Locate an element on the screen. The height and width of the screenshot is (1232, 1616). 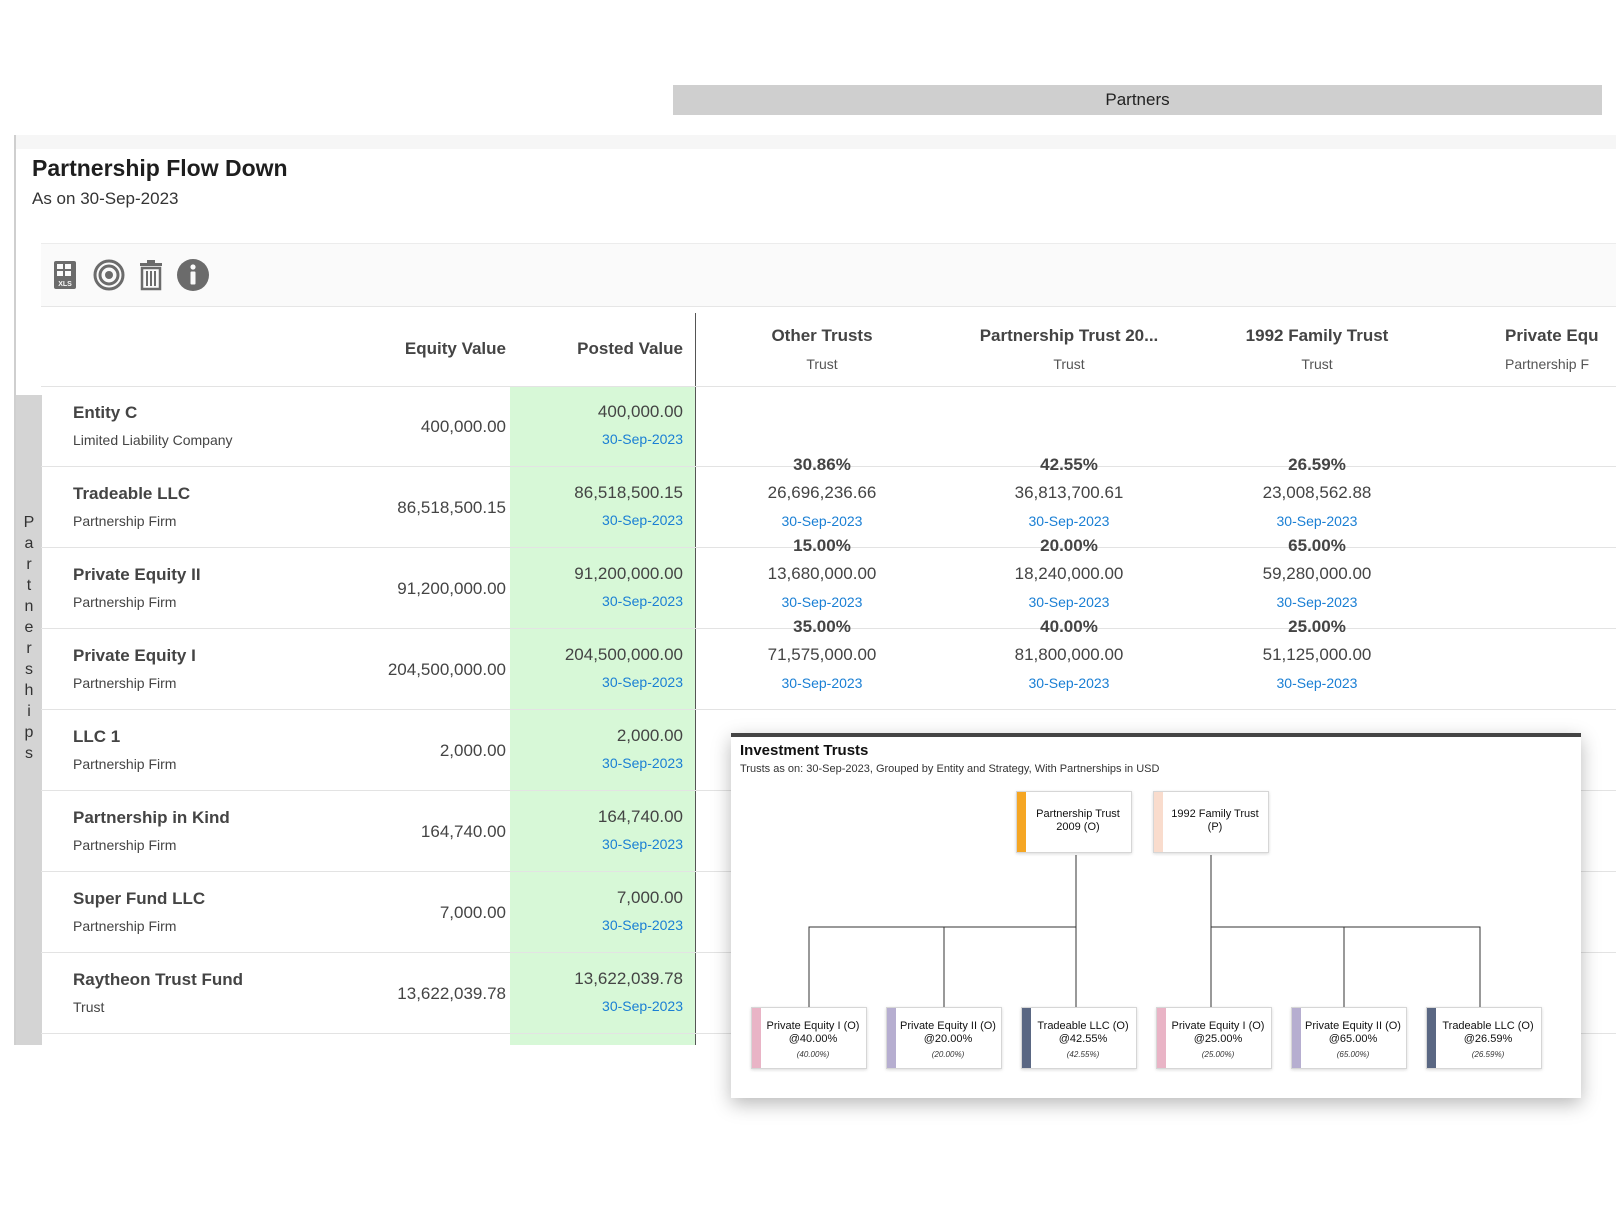
partnership-node: Private Equity I (O) @25.00% (25.00%) is located at coordinates (1214, 1038).